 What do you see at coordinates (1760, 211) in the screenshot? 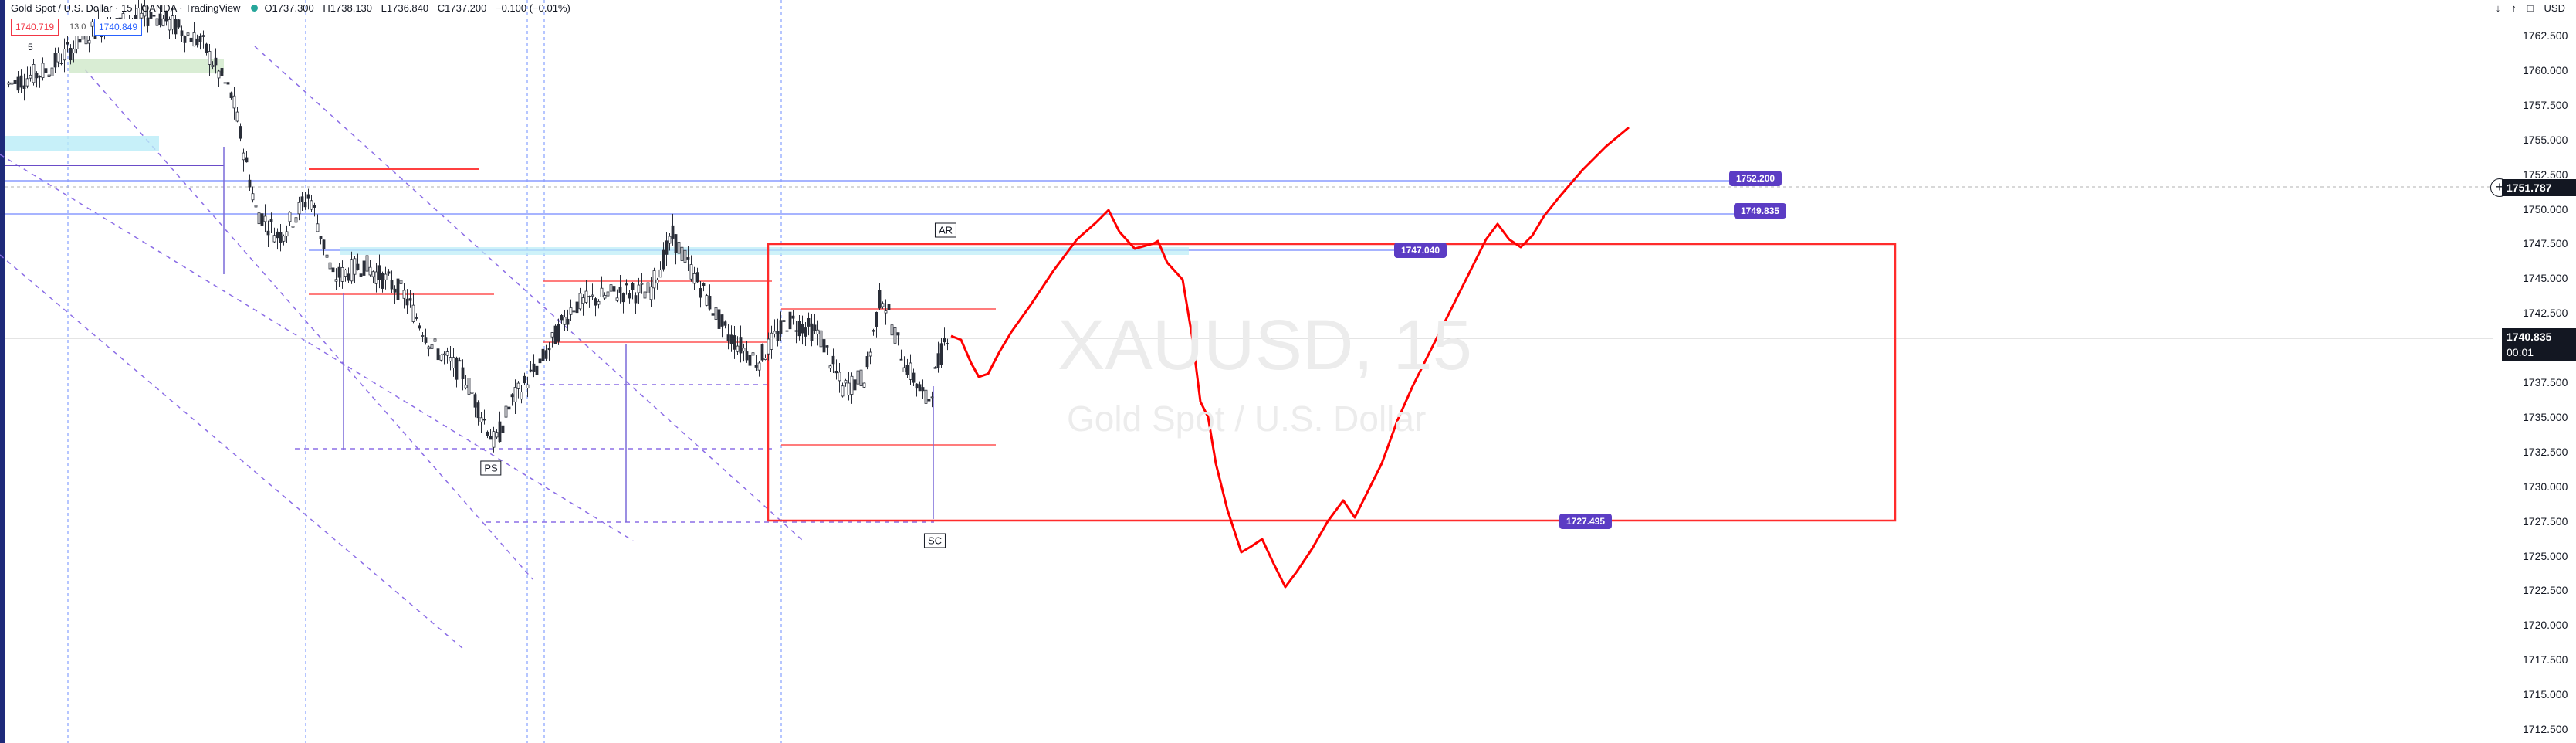
I see `level-tag: 1749.835` at bounding box center [1760, 211].